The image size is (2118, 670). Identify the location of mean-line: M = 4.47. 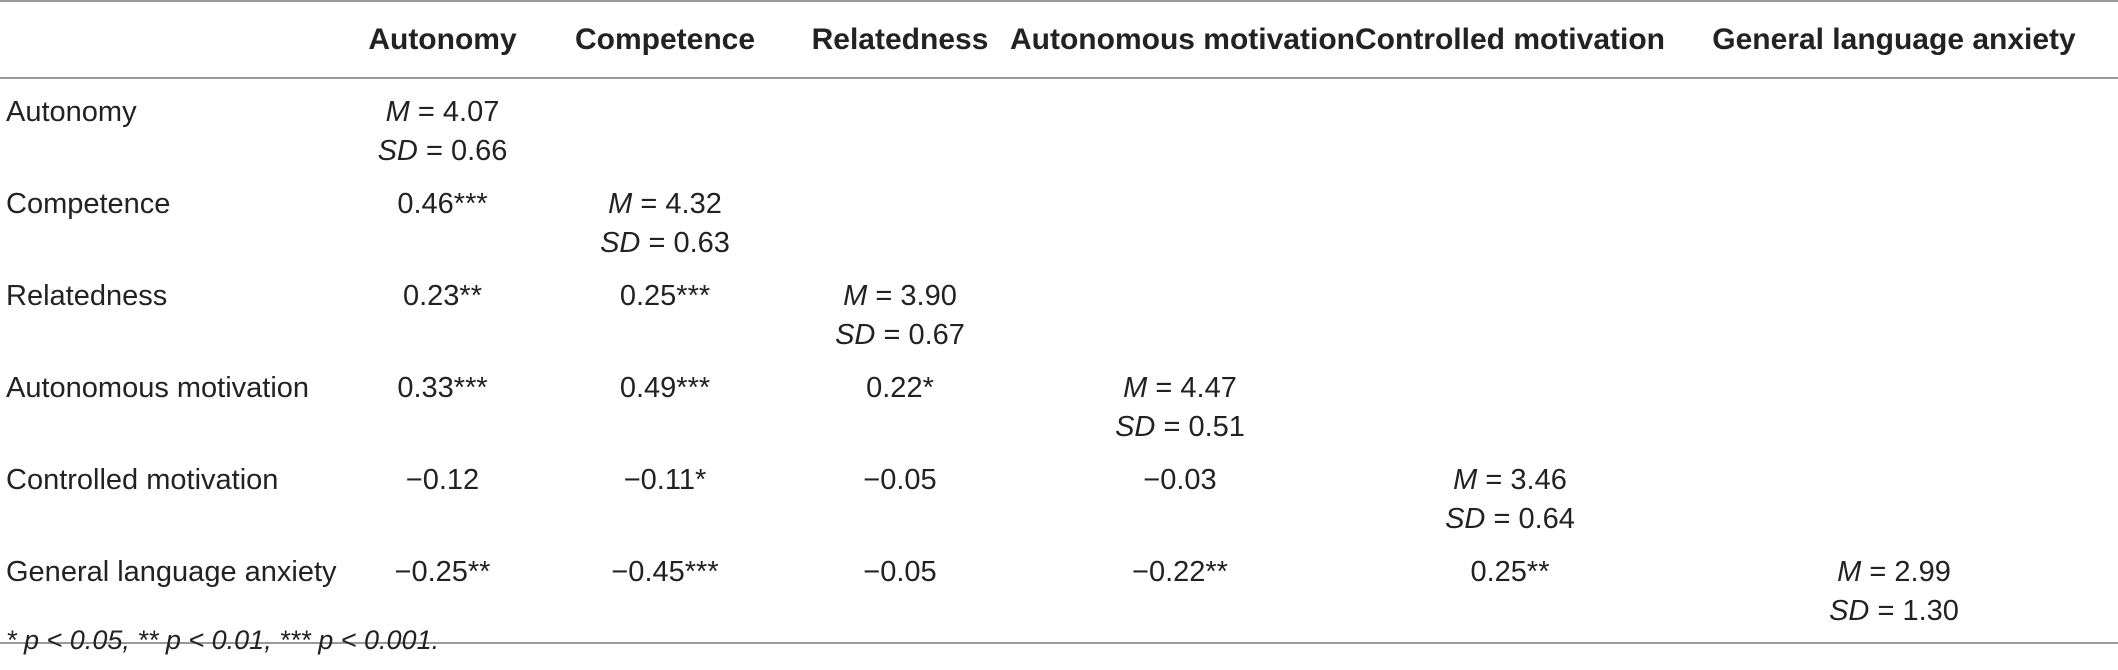
(1180, 388).